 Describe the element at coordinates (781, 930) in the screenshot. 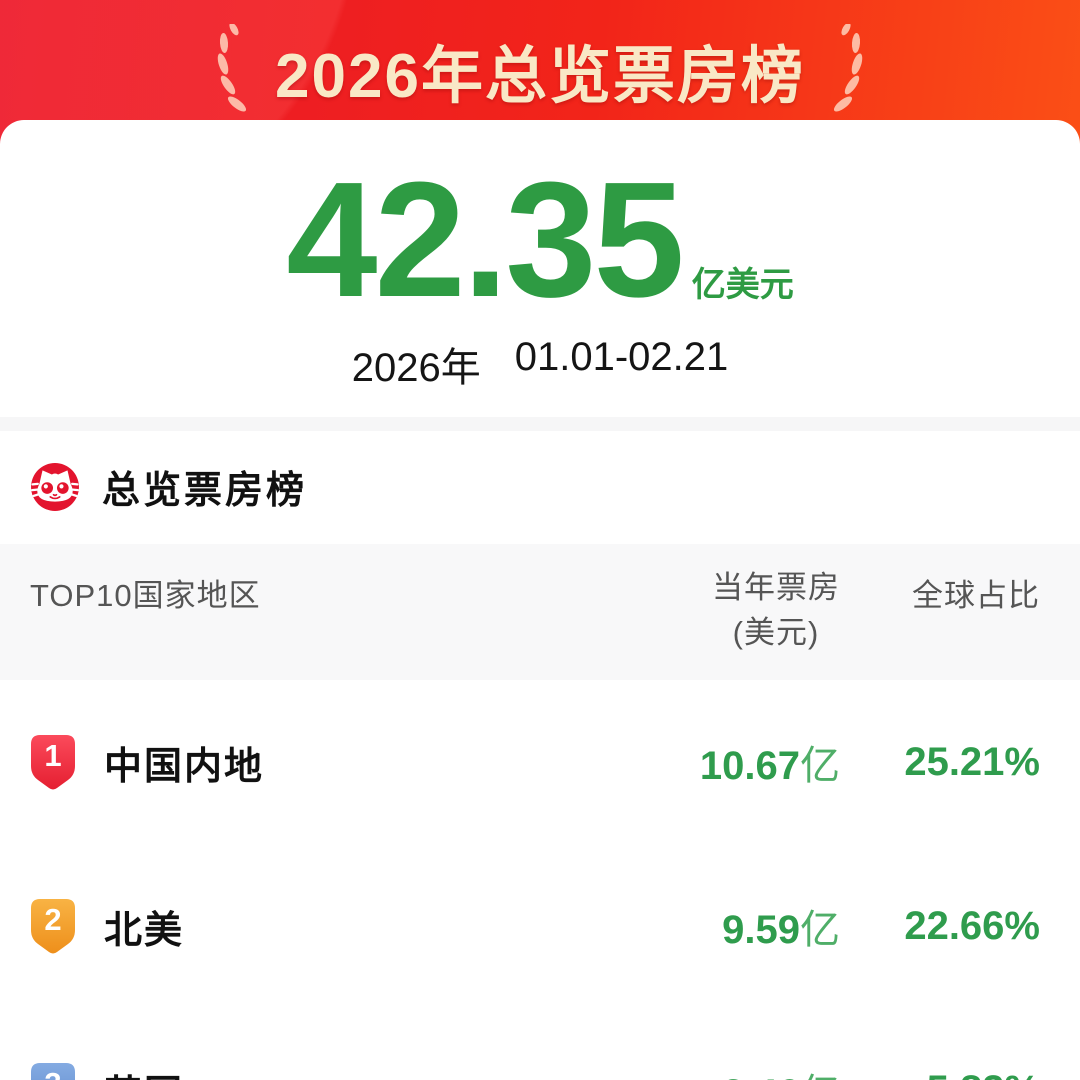

I see `box-office-value: 9.59亿` at that location.